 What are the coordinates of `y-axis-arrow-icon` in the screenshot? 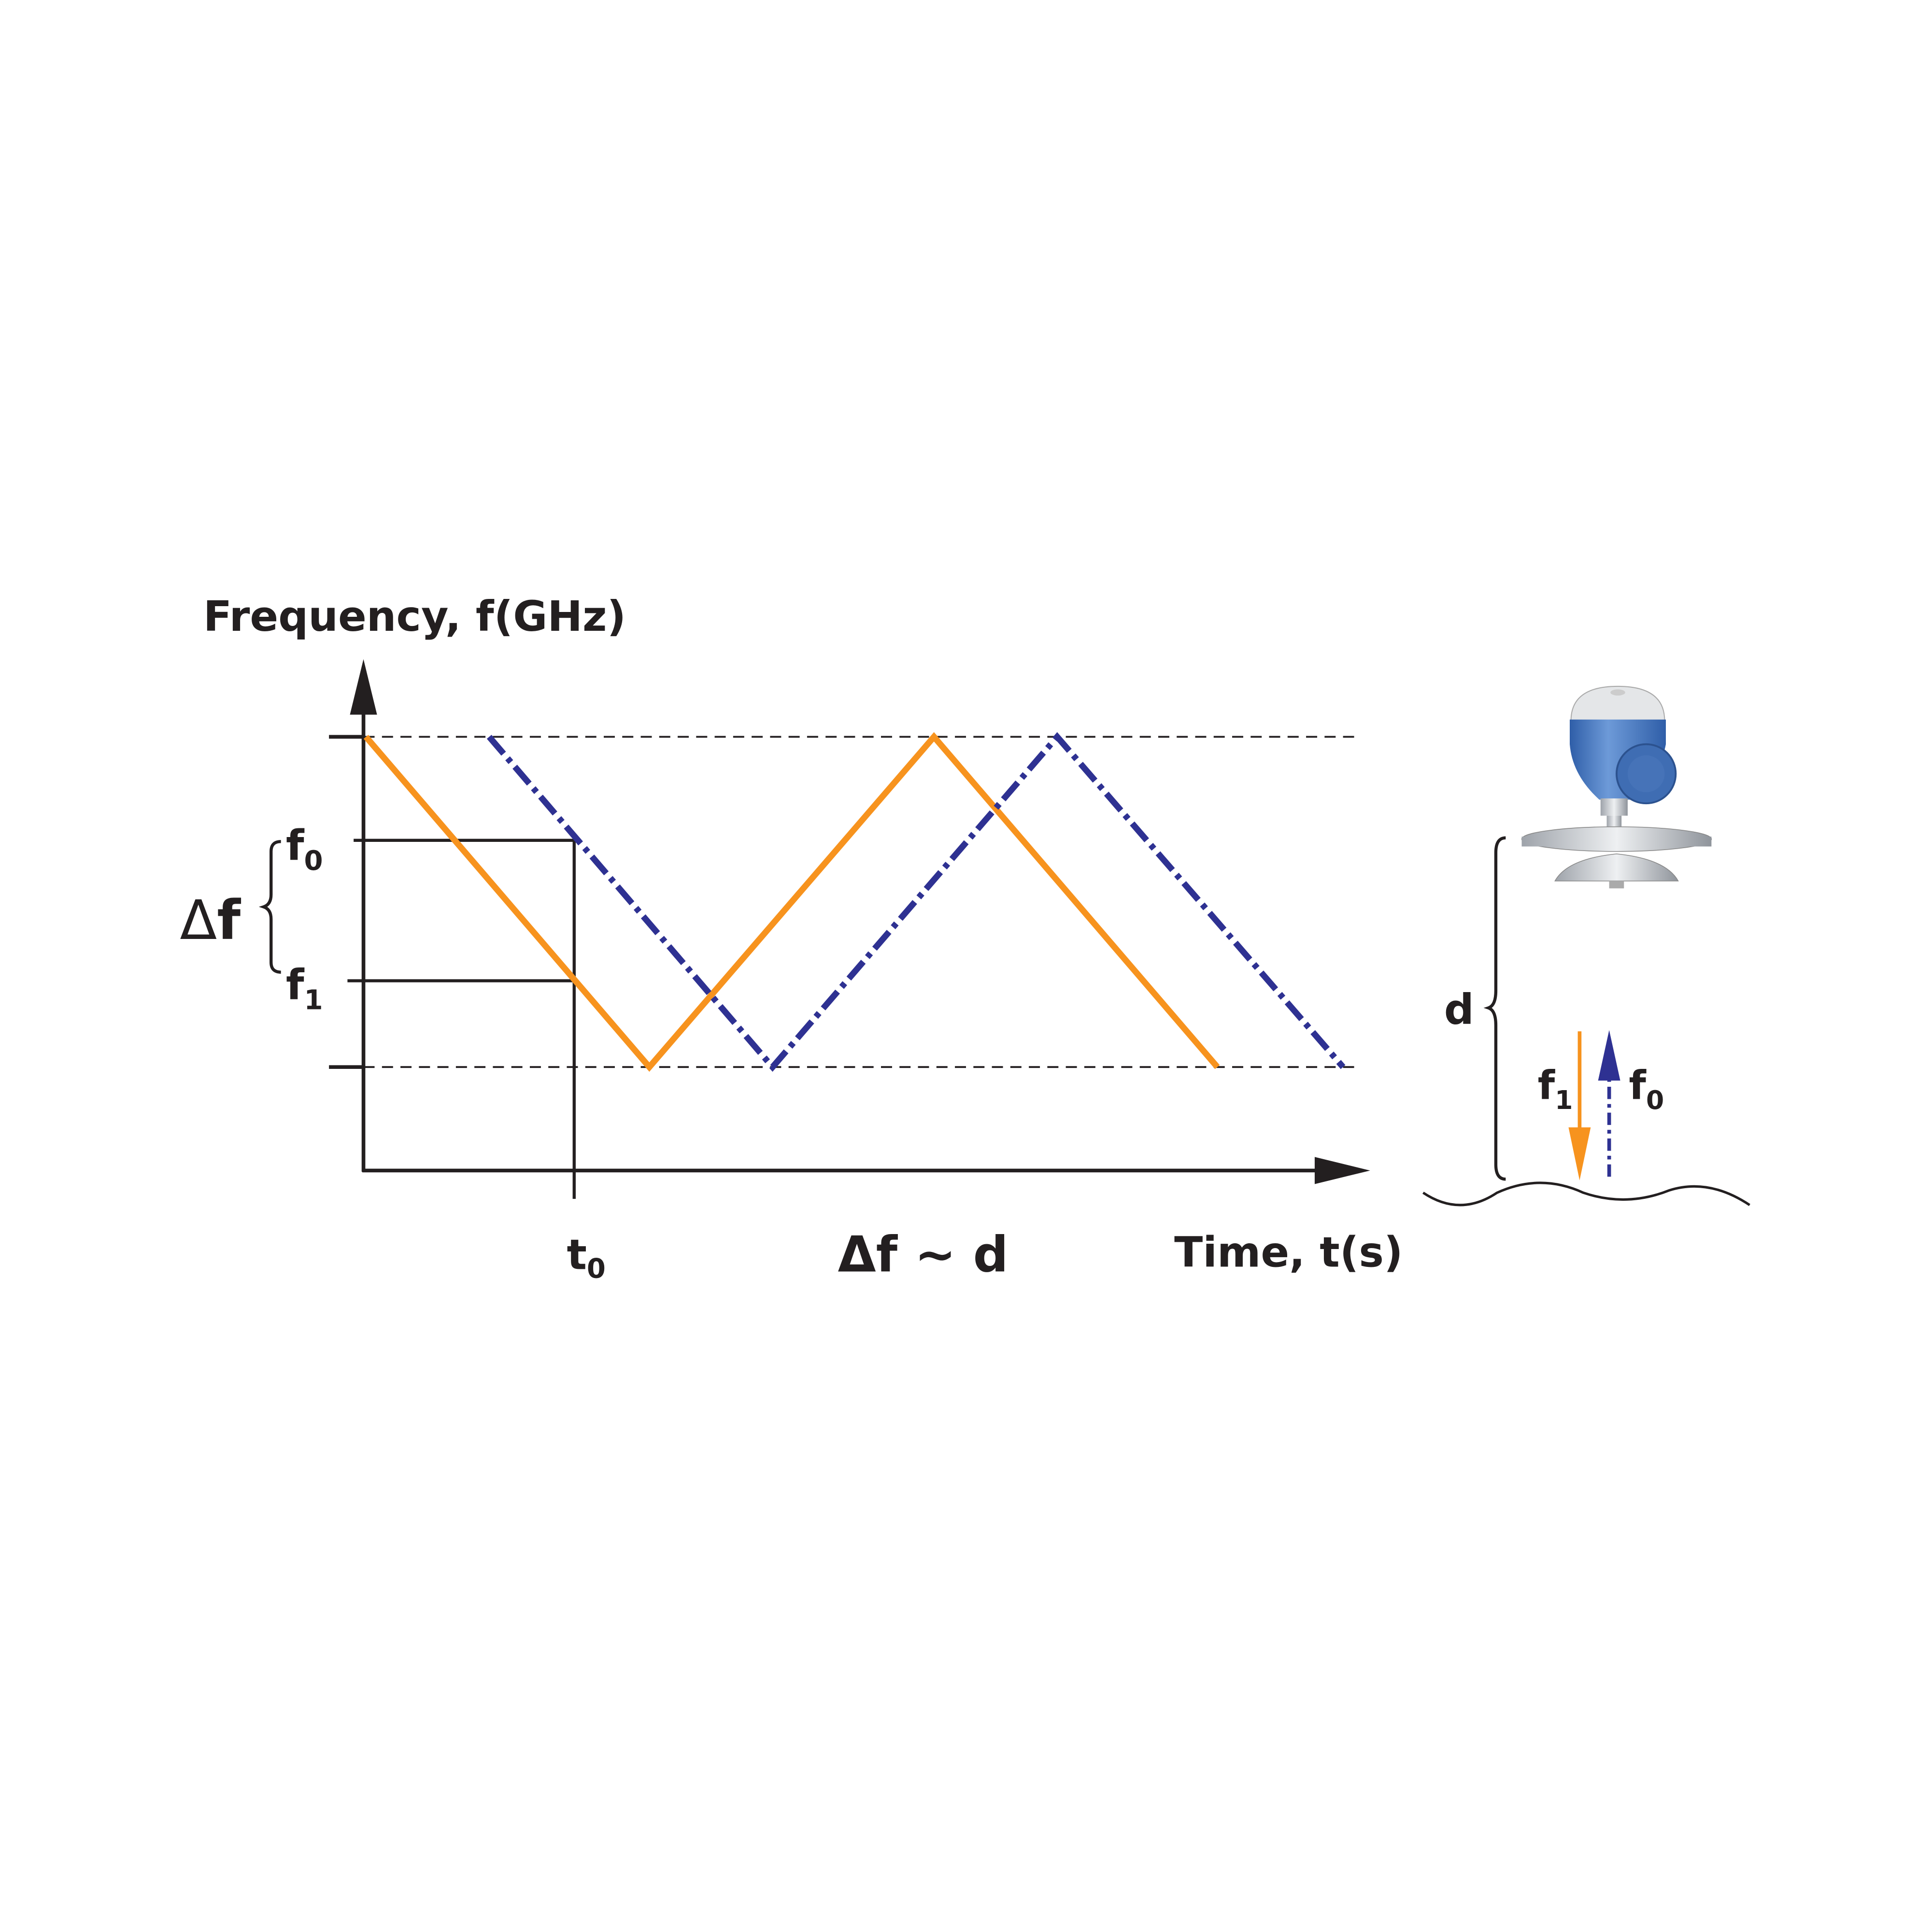 It's located at (363, 687).